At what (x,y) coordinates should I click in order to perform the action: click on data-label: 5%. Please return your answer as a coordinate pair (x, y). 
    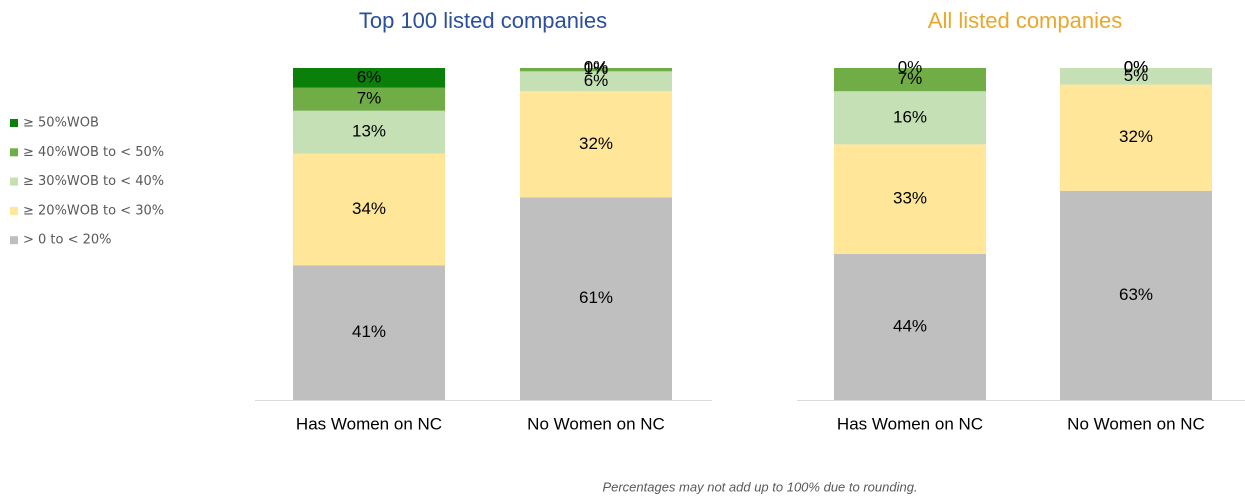
    Looking at the image, I should click on (1136, 75).